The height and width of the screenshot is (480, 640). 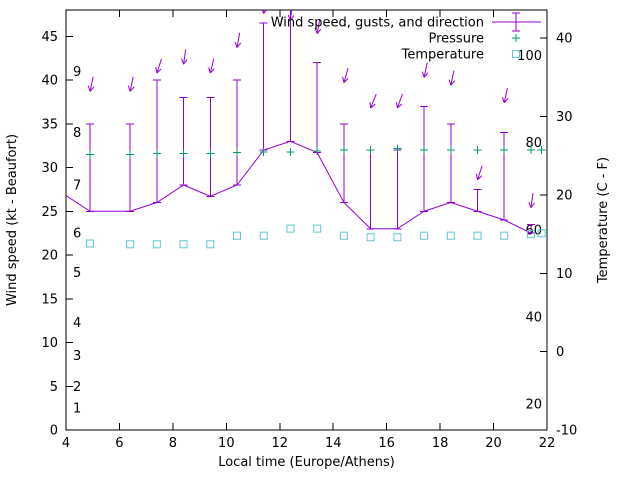 I want to click on y-right-tick-label: 30, so click(x=564, y=117).